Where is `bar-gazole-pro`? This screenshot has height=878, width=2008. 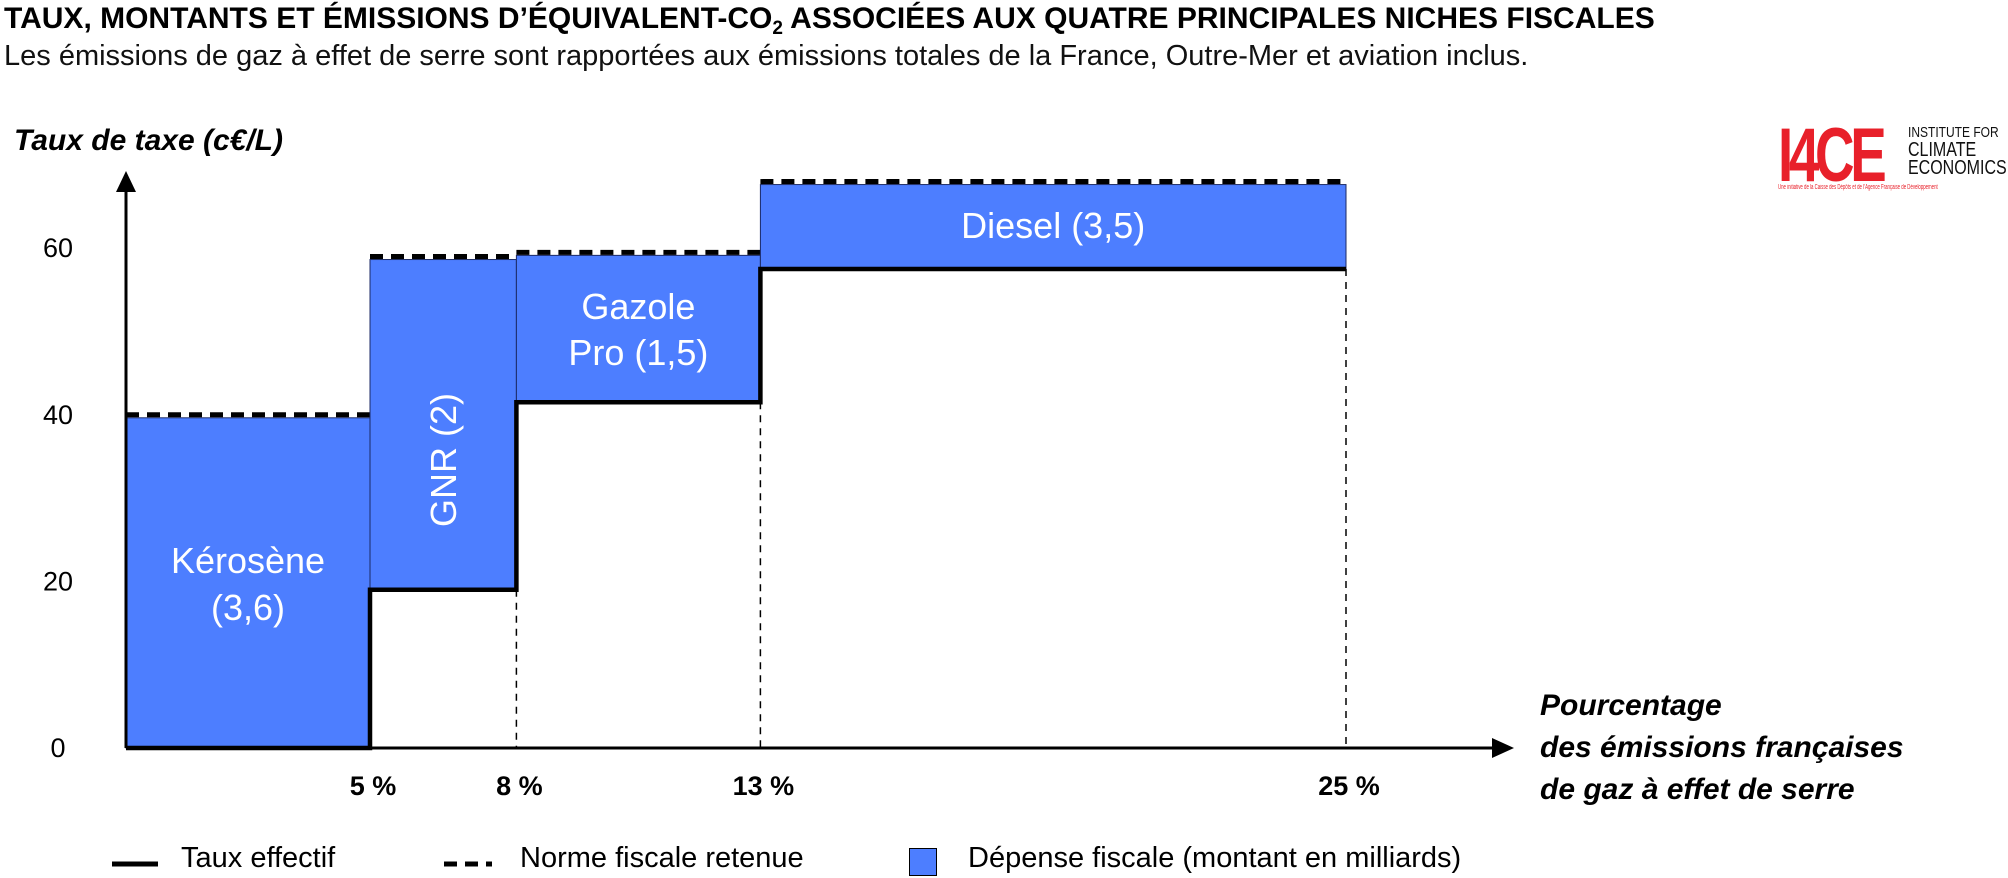 bar-gazole-pro is located at coordinates (638, 328).